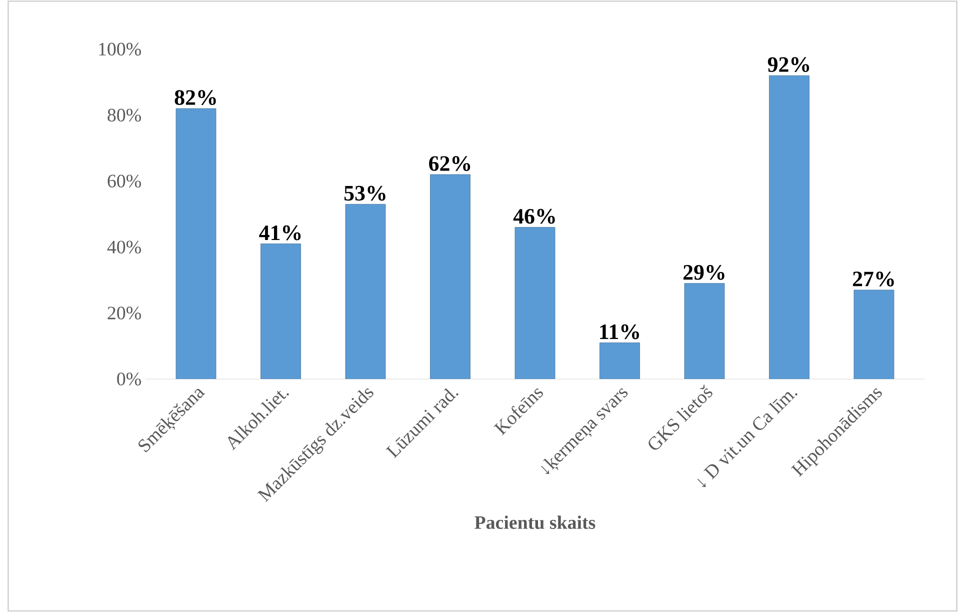 This screenshot has width=965, height=612. What do you see at coordinates (280, 232) in the screenshot?
I see `data-label: 41%` at bounding box center [280, 232].